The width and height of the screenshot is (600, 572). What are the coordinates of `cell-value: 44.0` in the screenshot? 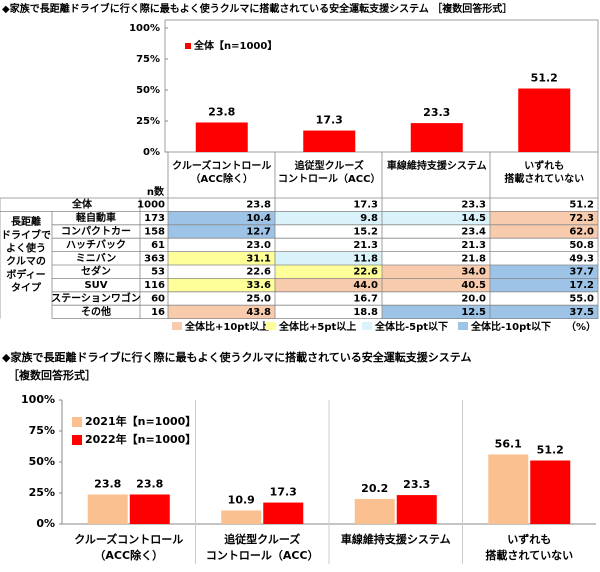 It's located at (365, 285).